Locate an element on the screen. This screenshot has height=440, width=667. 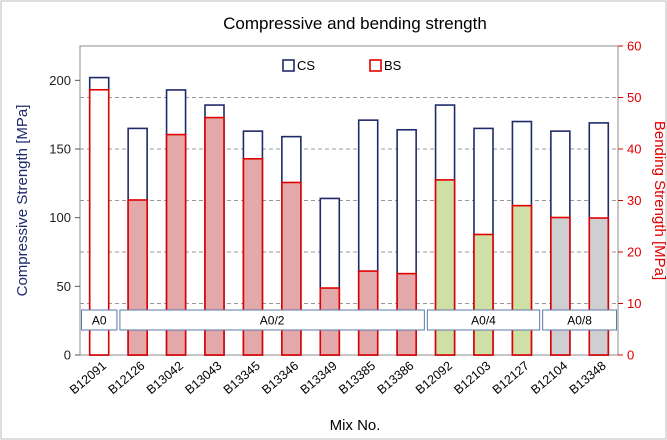
legend-bs-swatch is located at coordinates (375, 65).